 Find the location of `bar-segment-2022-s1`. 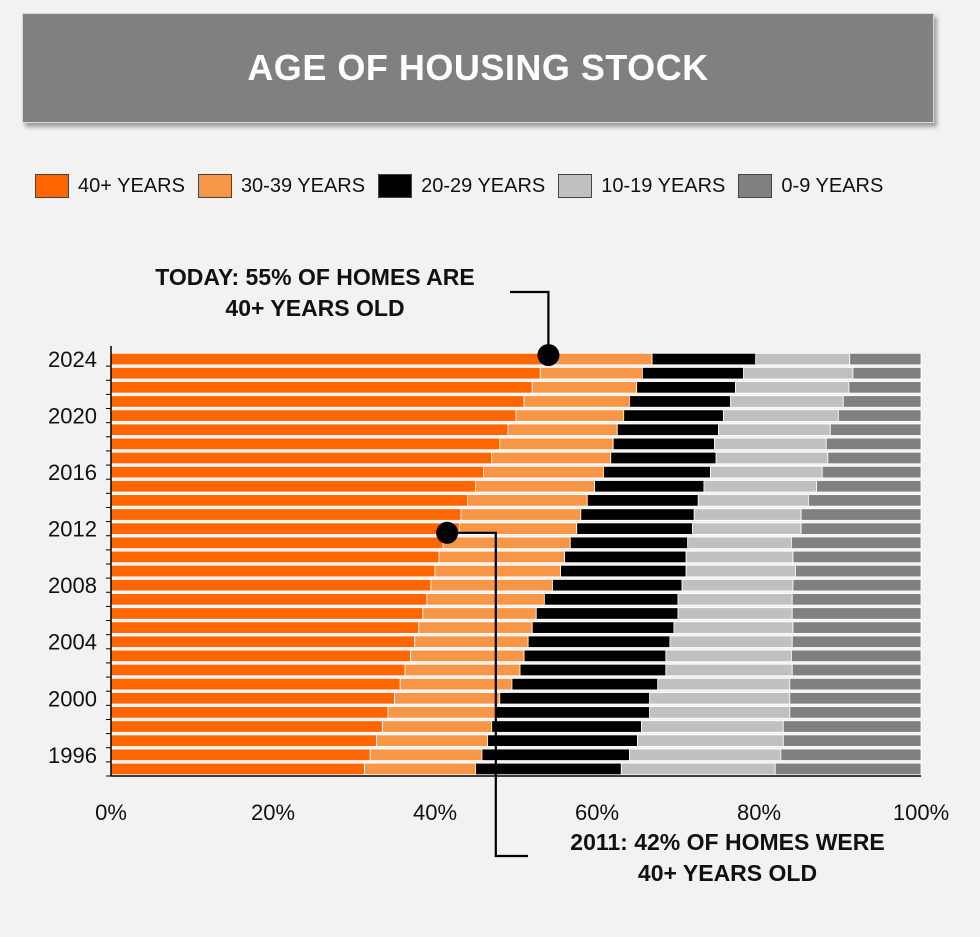

bar-segment-2022-s1 is located at coordinates (584, 387).